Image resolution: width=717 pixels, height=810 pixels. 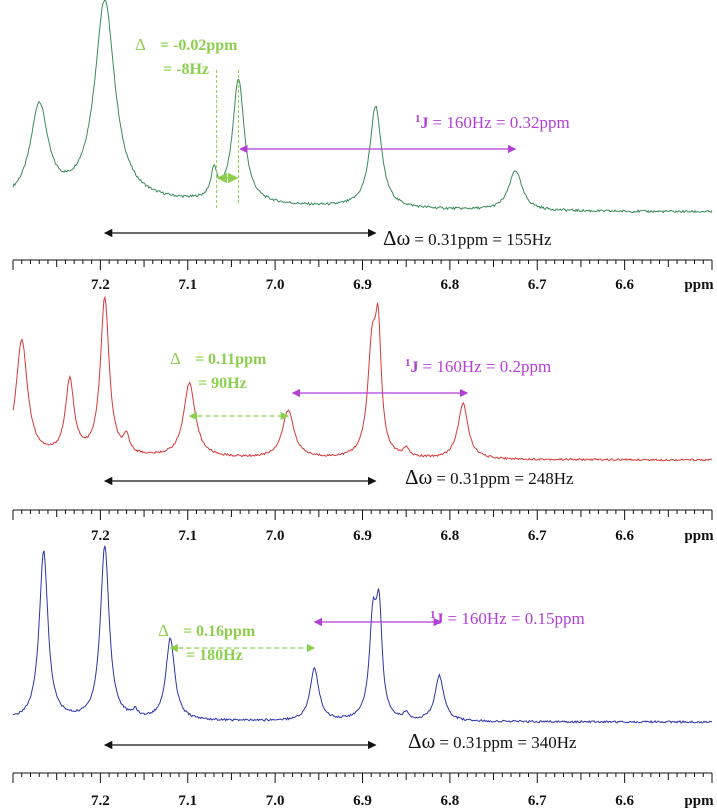 I want to click on delta-hz-annotation: = -8Hz, so click(x=186, y=69).